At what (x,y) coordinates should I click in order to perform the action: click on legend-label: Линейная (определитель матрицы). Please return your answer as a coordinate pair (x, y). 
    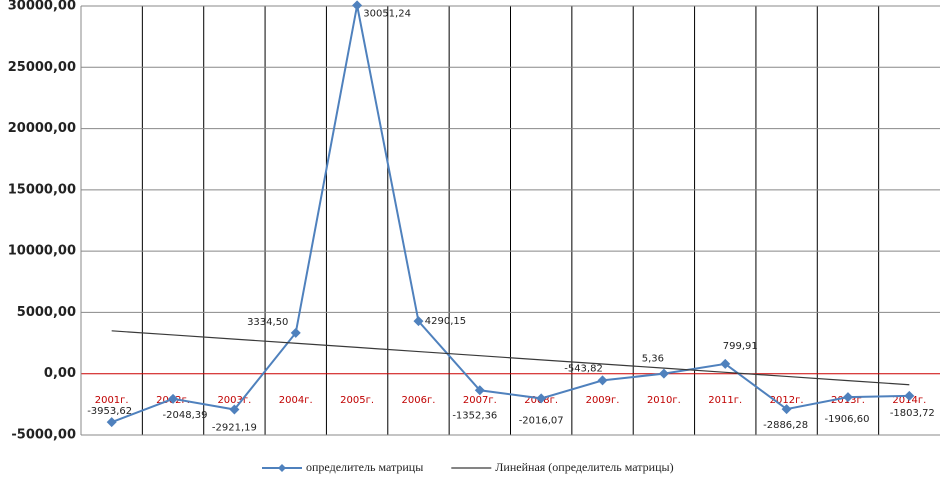
    Looking at the image, I should click on (584, 467).